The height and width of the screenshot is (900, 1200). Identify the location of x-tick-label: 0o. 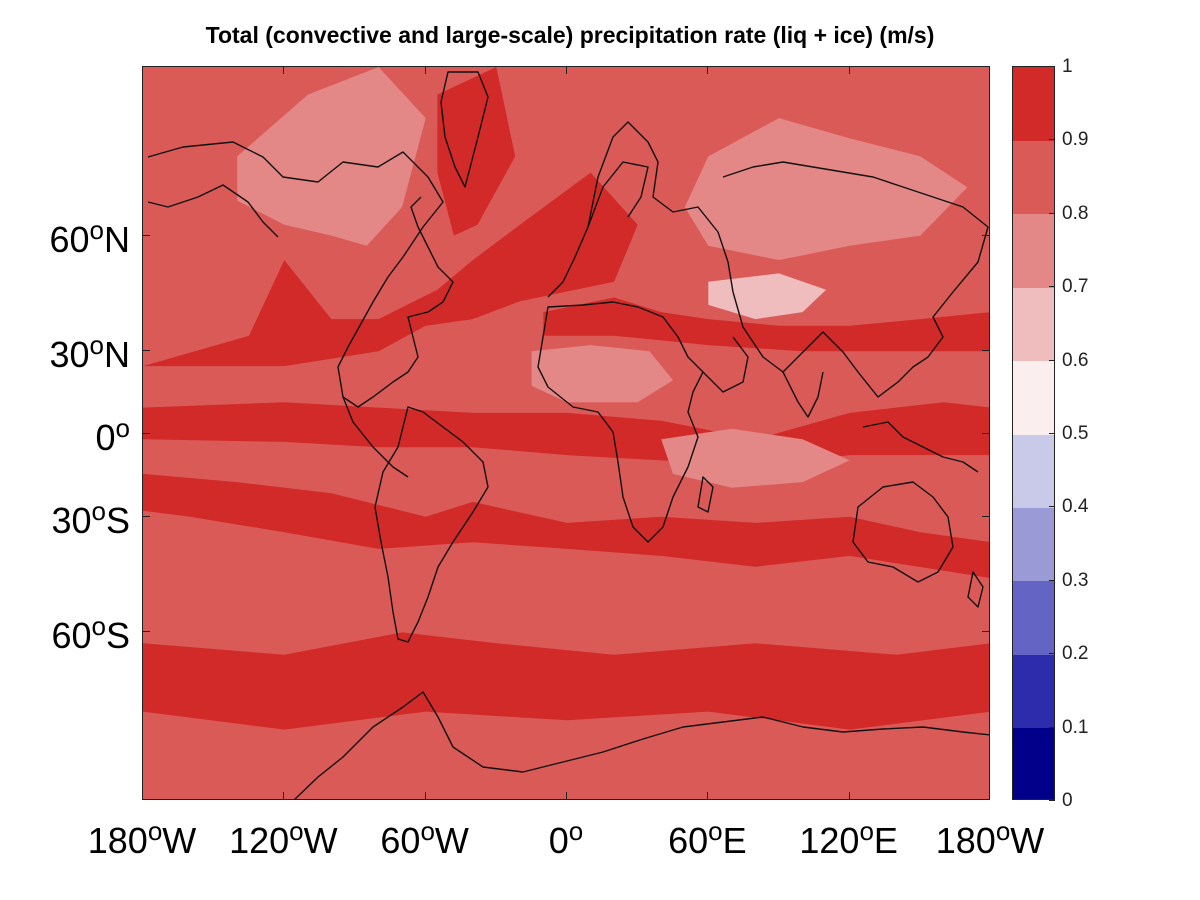
(566, 838).